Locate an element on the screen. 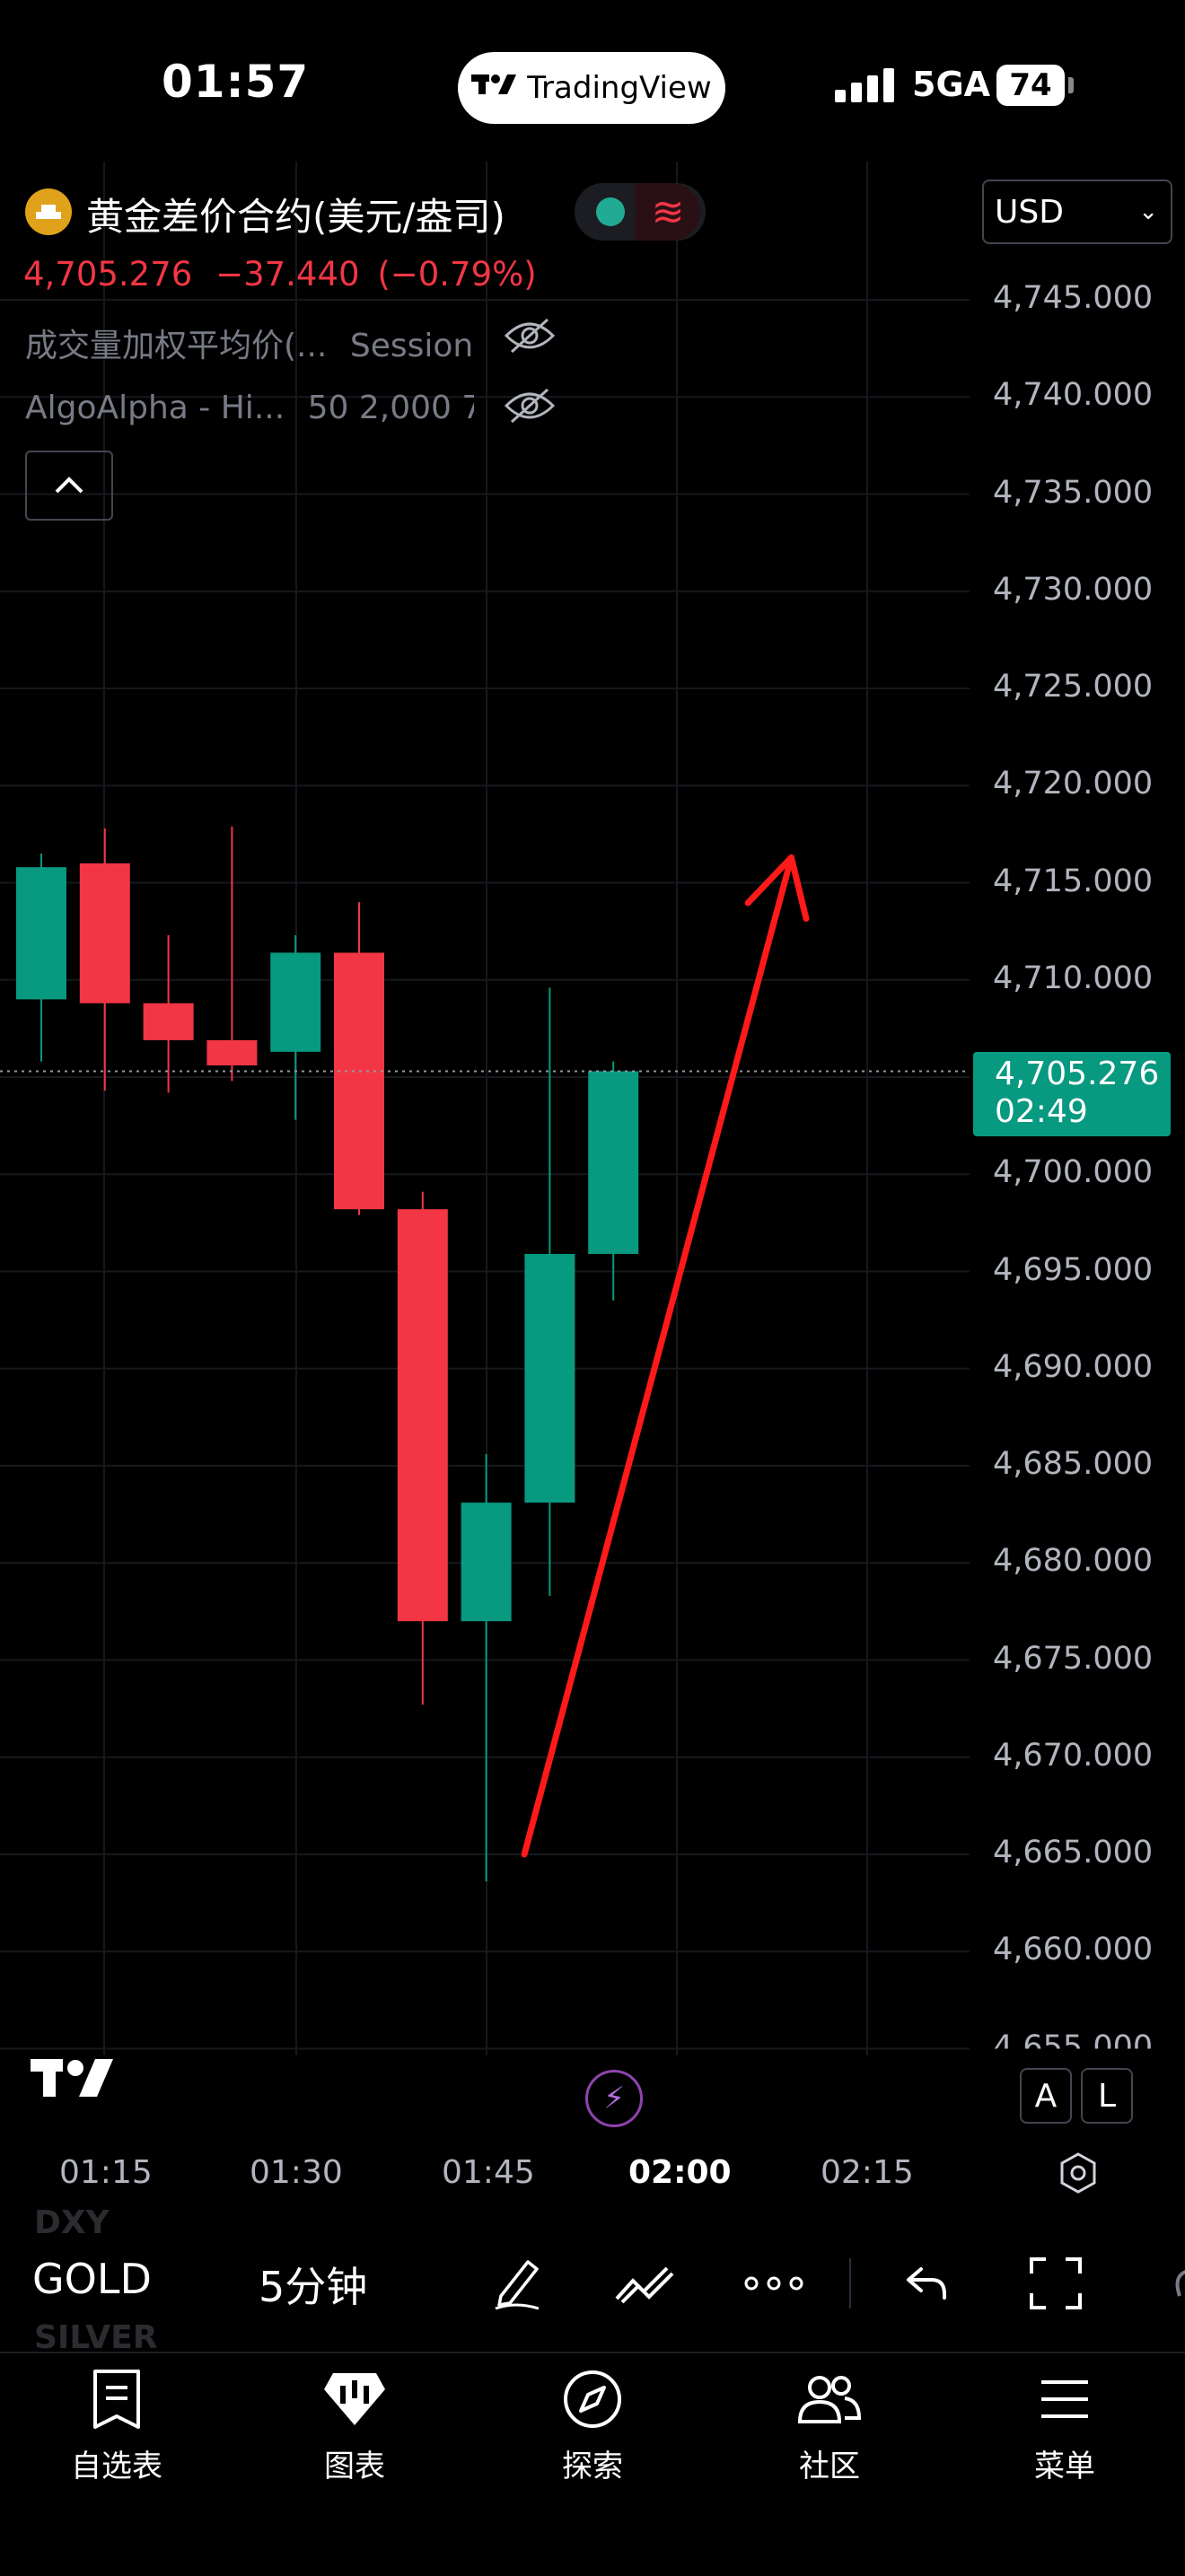 The width and height of the screenshot is (1185, 2576). trend-arrow is located at coordinates (665, 1356).